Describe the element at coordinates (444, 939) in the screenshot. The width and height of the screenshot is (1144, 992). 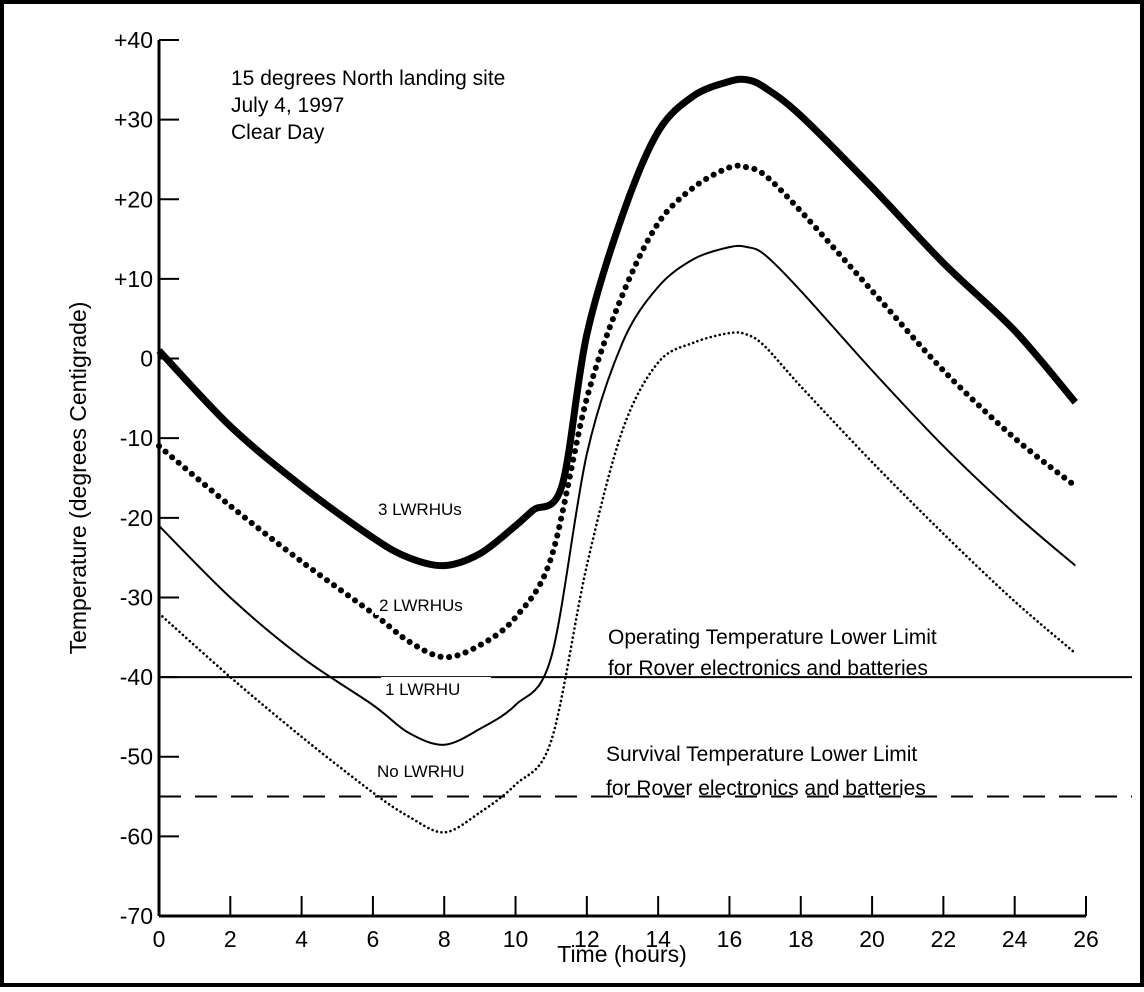
I see `x-tick-label: 8` at that location.